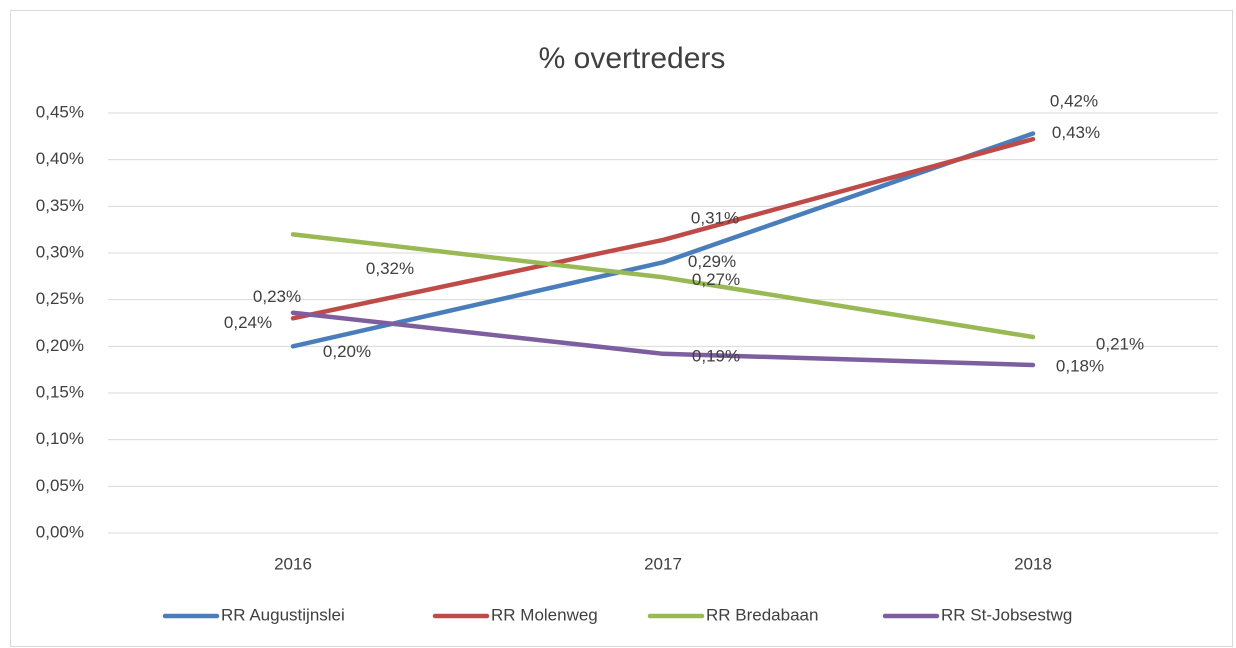 The height and width of the screenshot is (648, 1236). Describe the element at coordinates (1120, 343) in the screenshot. I see `data-label: 0,21%` at that location.